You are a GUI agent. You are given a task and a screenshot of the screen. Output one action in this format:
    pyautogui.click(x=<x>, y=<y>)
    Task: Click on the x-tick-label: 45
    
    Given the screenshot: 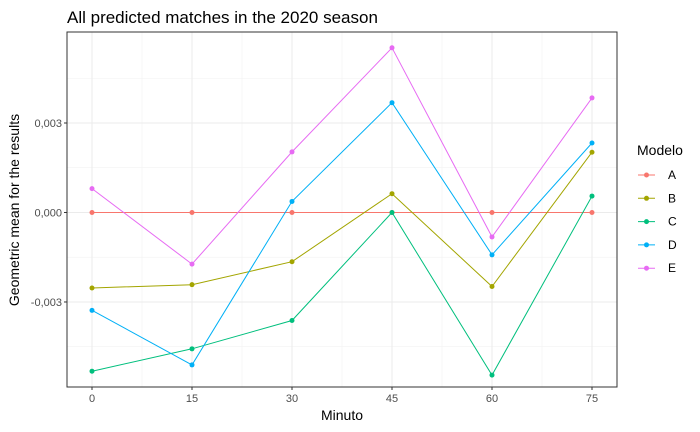 What is the action you would take?
    pyautogui.click(x=392, y=399)
    